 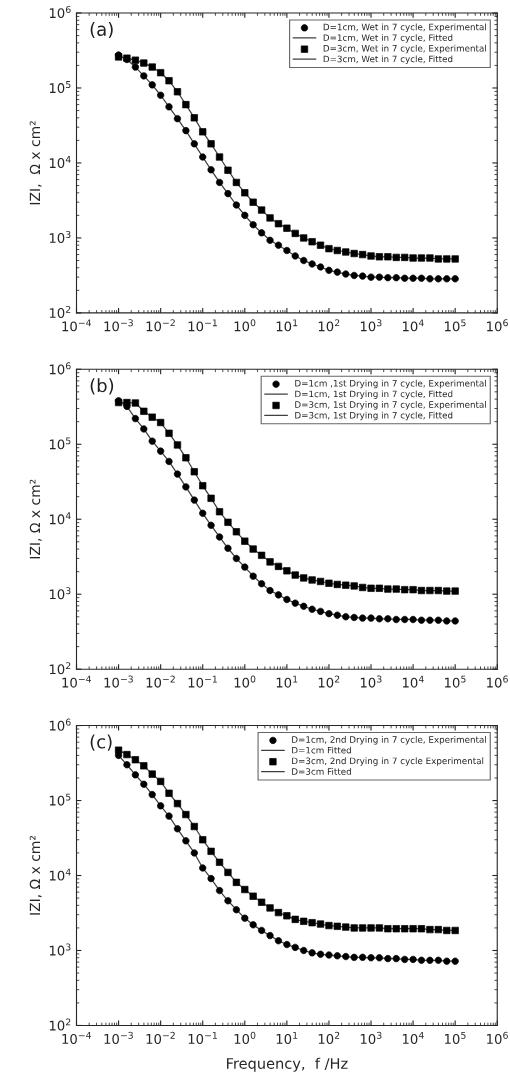 I want to click on legend-label: D=1cm, Wet in 7 cycle, Fitted, so click(x=388, y=38).